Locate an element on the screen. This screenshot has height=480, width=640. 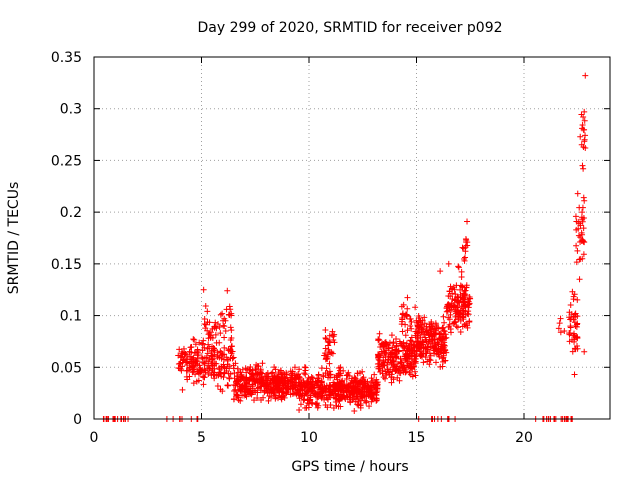
y-tick-label: 0.15 is located at coordinates (66, 265).